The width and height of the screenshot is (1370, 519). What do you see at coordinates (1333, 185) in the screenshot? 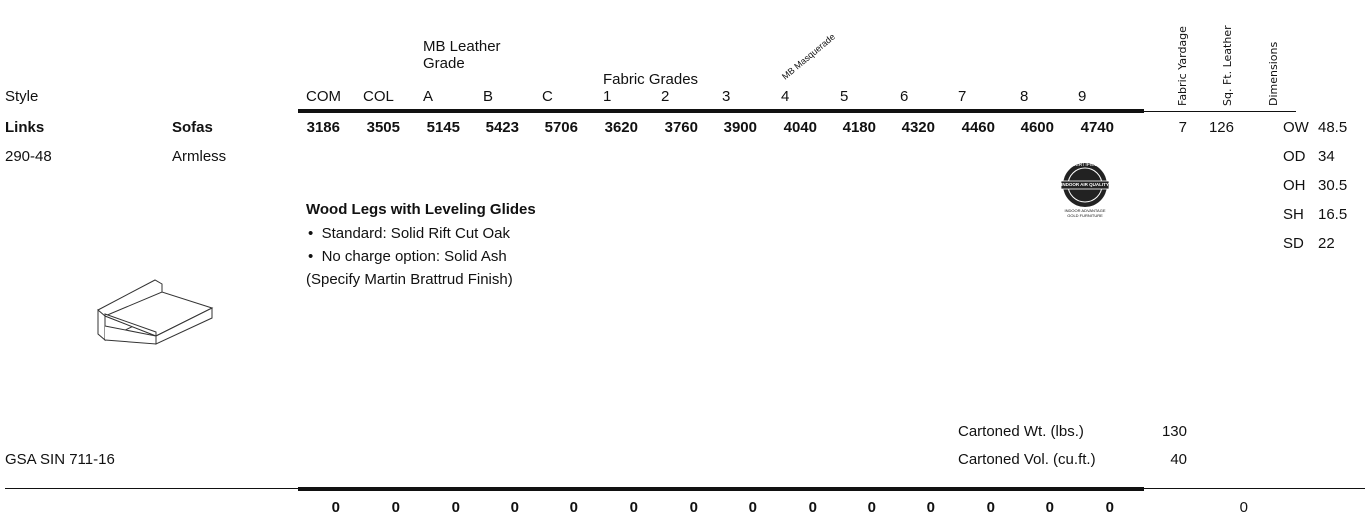
I see `dimension-value: 30.5` at bounding box center [1333, 185].